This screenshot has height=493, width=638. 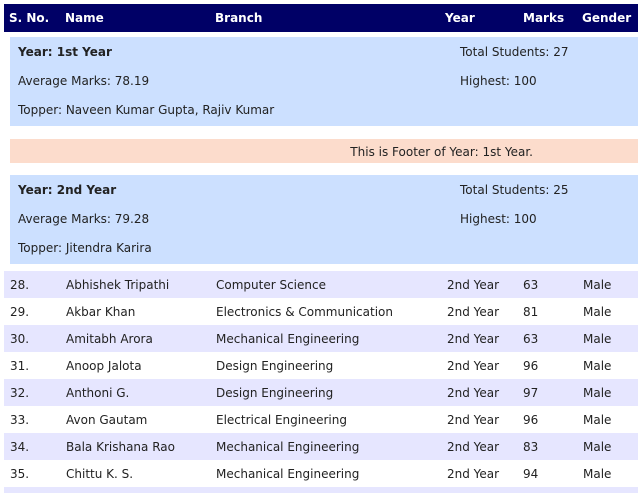 What do you see at coordinates (146, 110) in the screenshot?
I see `group-topper: Topper: Naveen Kumar Gupta, Rajiv Kumar` at bounding box center [146, 110].